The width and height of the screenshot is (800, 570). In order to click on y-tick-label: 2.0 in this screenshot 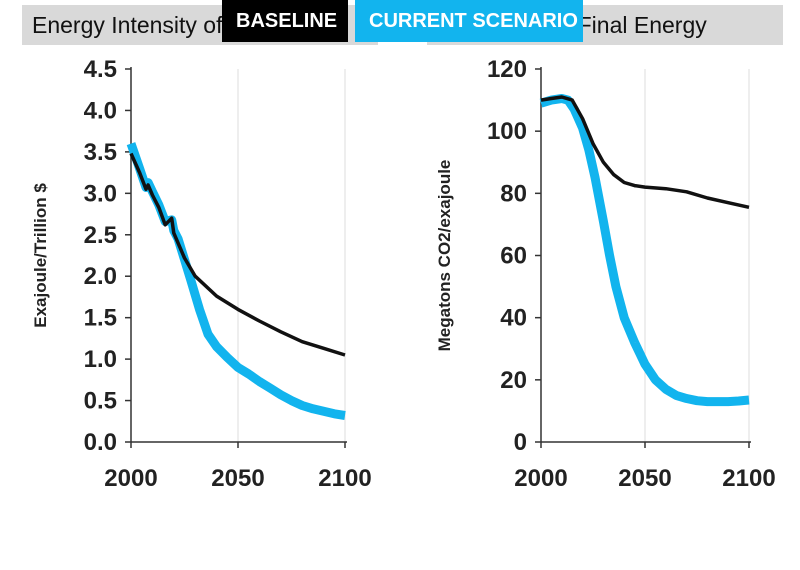, I will do `click(100, 276)`.